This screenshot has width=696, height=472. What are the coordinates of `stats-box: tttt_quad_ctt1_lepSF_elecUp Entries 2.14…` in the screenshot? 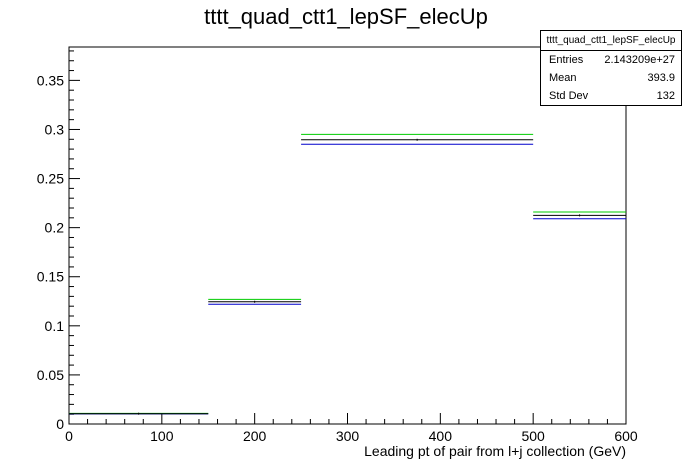 It's located at (611, 68).